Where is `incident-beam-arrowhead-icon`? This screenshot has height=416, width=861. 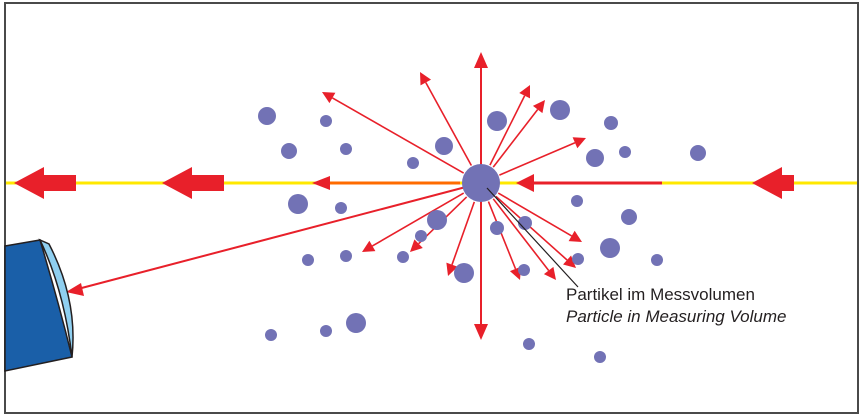
incident-beam-arrowhead-icon is located at coordinates (525, 183).